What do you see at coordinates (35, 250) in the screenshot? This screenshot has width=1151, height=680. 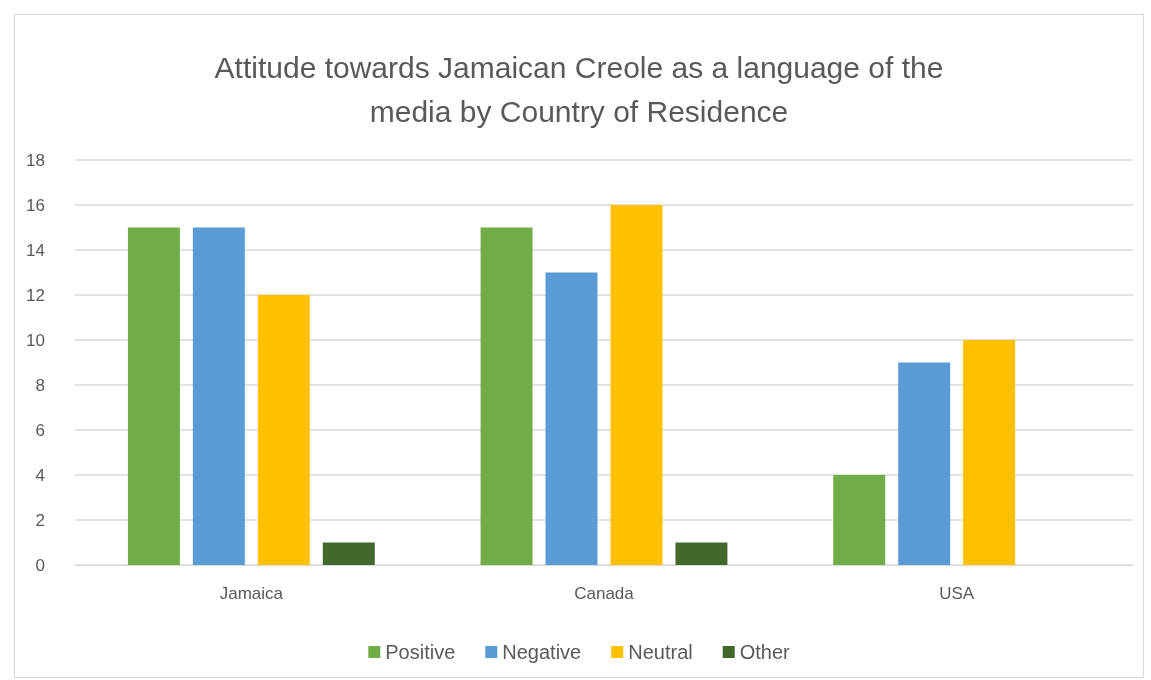 I see `y-tick-label: 14` at bounding box center [35, 250].